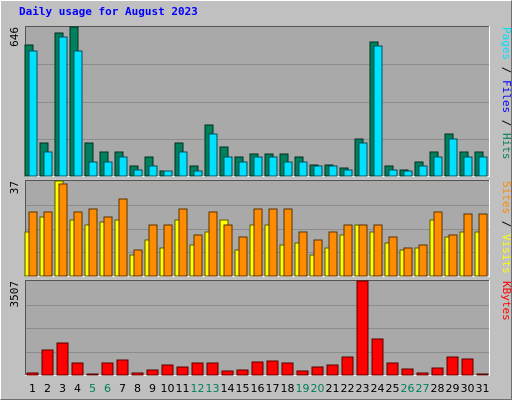 This screenshot has width=512, height=400. What do you see at coordinates (92, 388) in the screenshot?
I see `x-tick-label: 5` at bounding box center [92, 388].